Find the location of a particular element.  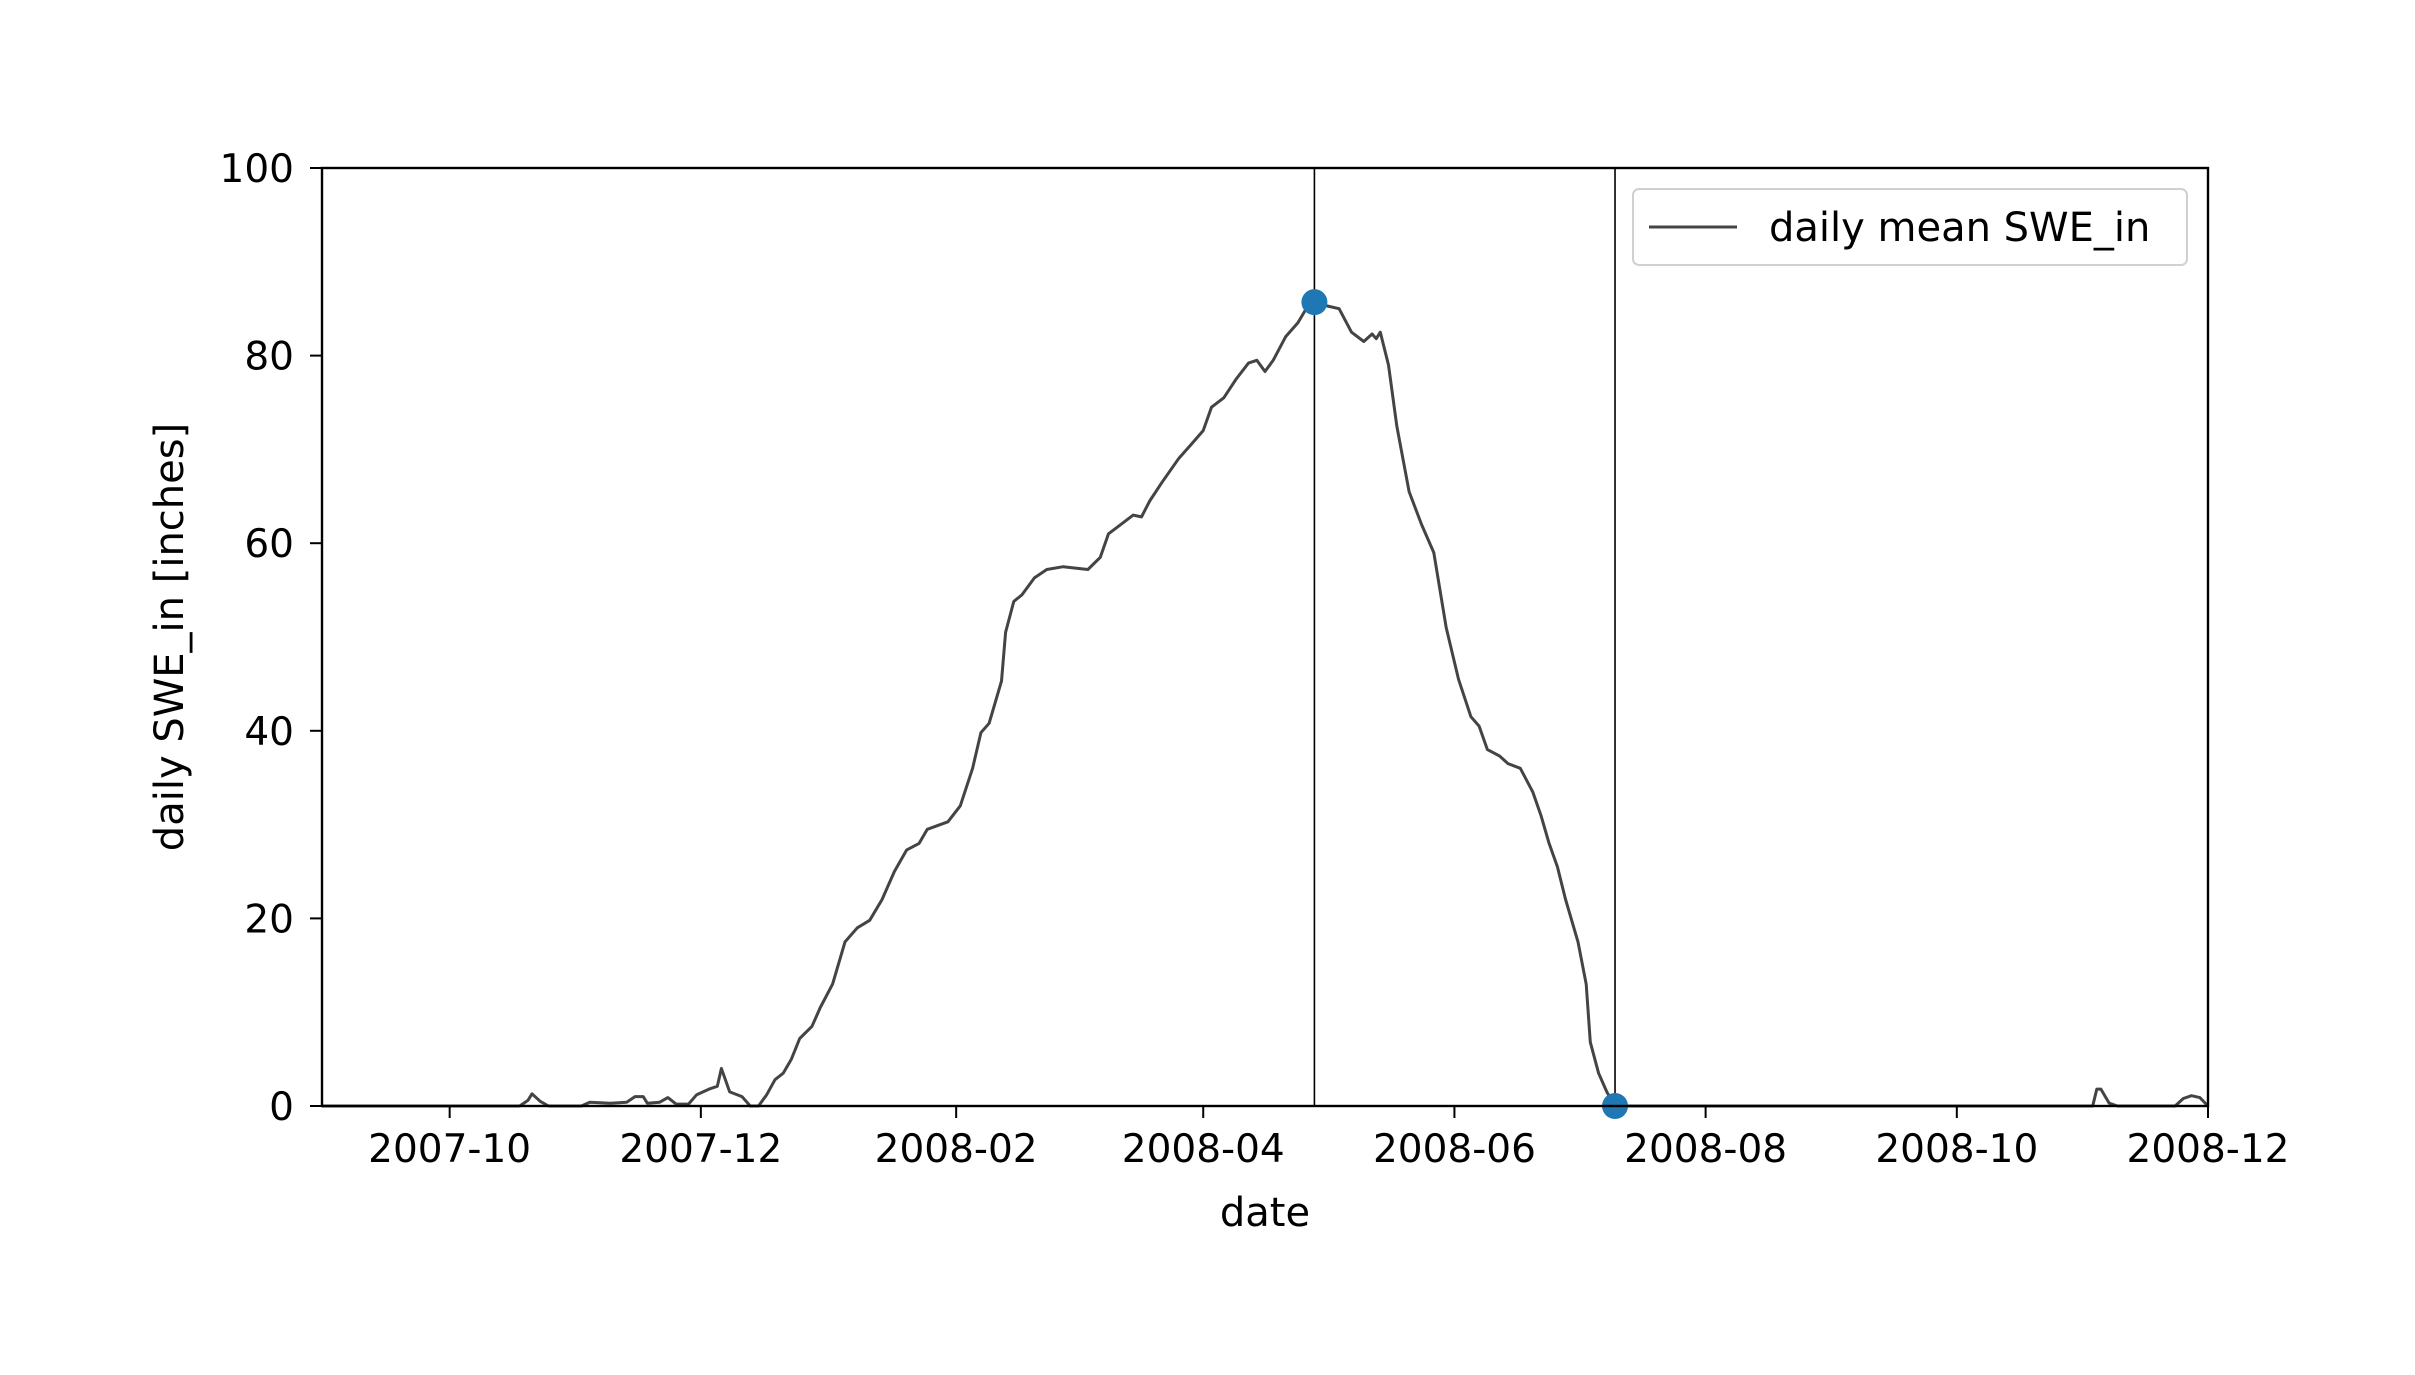

x-tick-label-7: 2008-12 is located at coordinates (2208, 1149).